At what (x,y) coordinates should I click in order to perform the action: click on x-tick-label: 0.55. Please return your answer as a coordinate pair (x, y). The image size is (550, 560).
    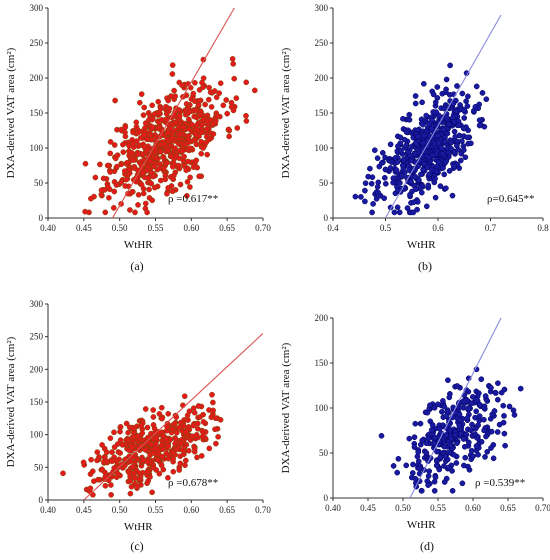
    Looking at the image, I should click on (156, 510).